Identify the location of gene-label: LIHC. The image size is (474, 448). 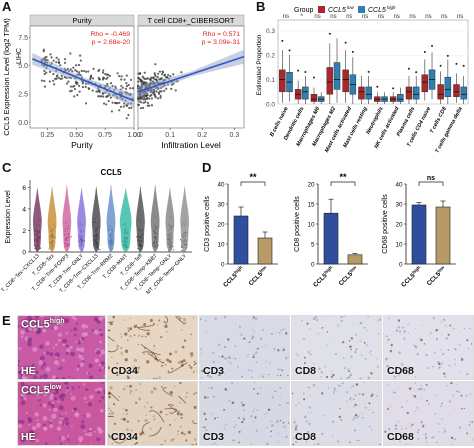
(19, 56).